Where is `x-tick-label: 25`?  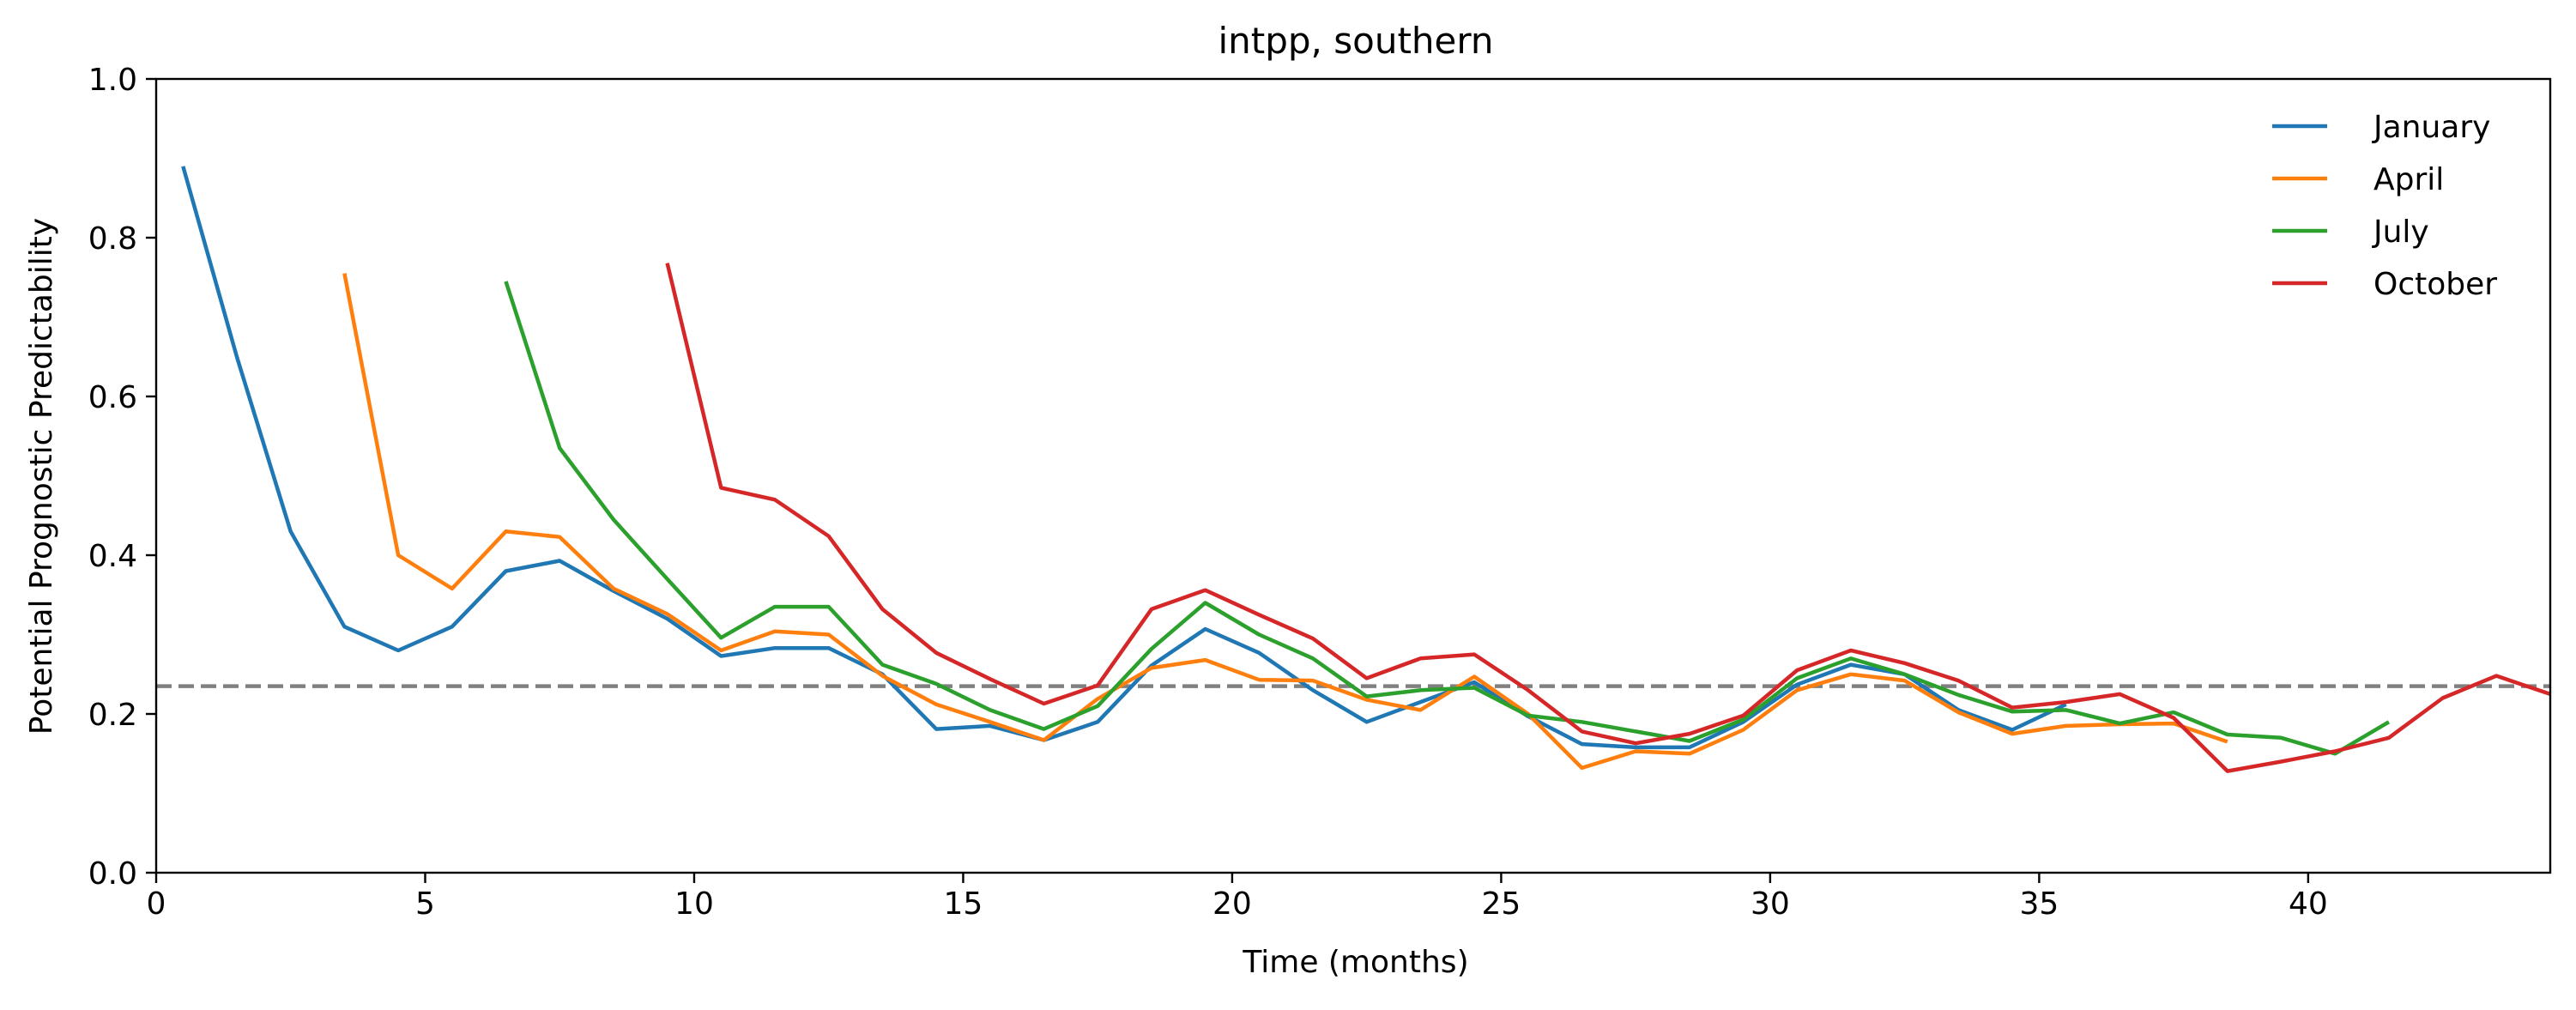
x-tick-label: 25 is located at coordinates (1501, 904).